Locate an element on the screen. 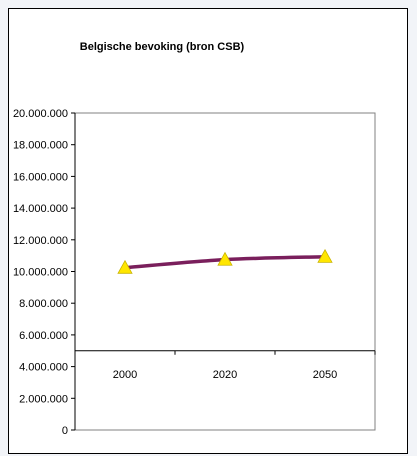 This screenshot has width=417, height=456. x-axis: 2000 2020 2050 is located at coordinates (225, 365).